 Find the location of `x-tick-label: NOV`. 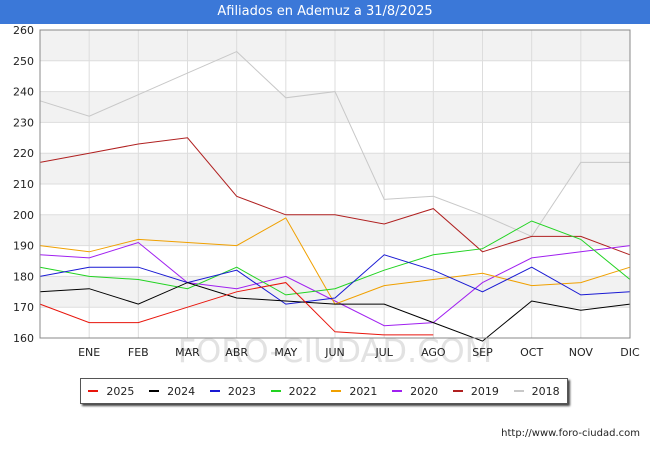

x-tick-label: NOV is located at coordinates (581, 352).